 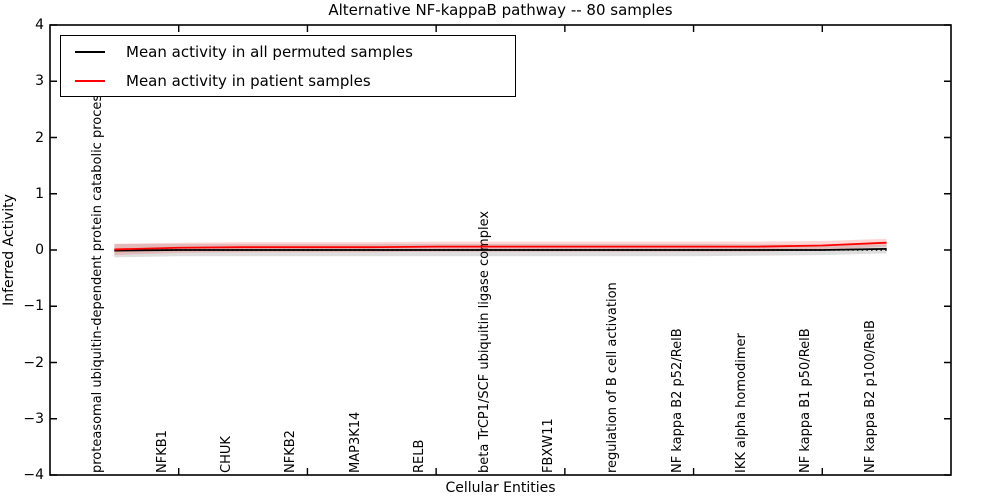 What do you see at coordinates (500, 488) in the screenshot?
I see `x-axis-label: Cellular Entities` at bounding box center [500, 488].